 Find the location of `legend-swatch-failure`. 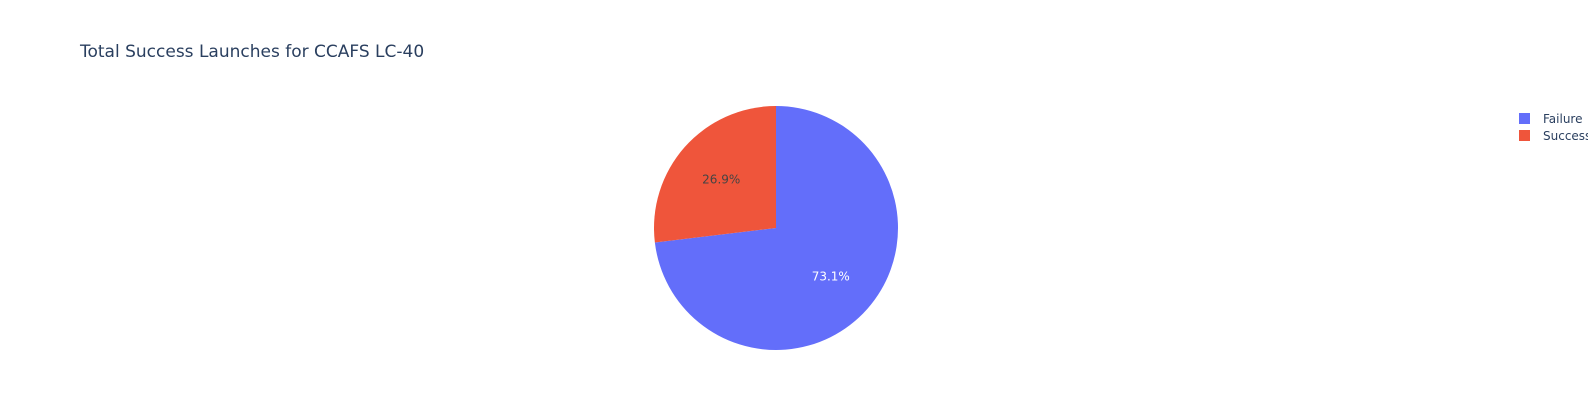

legend-swatch-failure is located at coordinates (1524, 118).